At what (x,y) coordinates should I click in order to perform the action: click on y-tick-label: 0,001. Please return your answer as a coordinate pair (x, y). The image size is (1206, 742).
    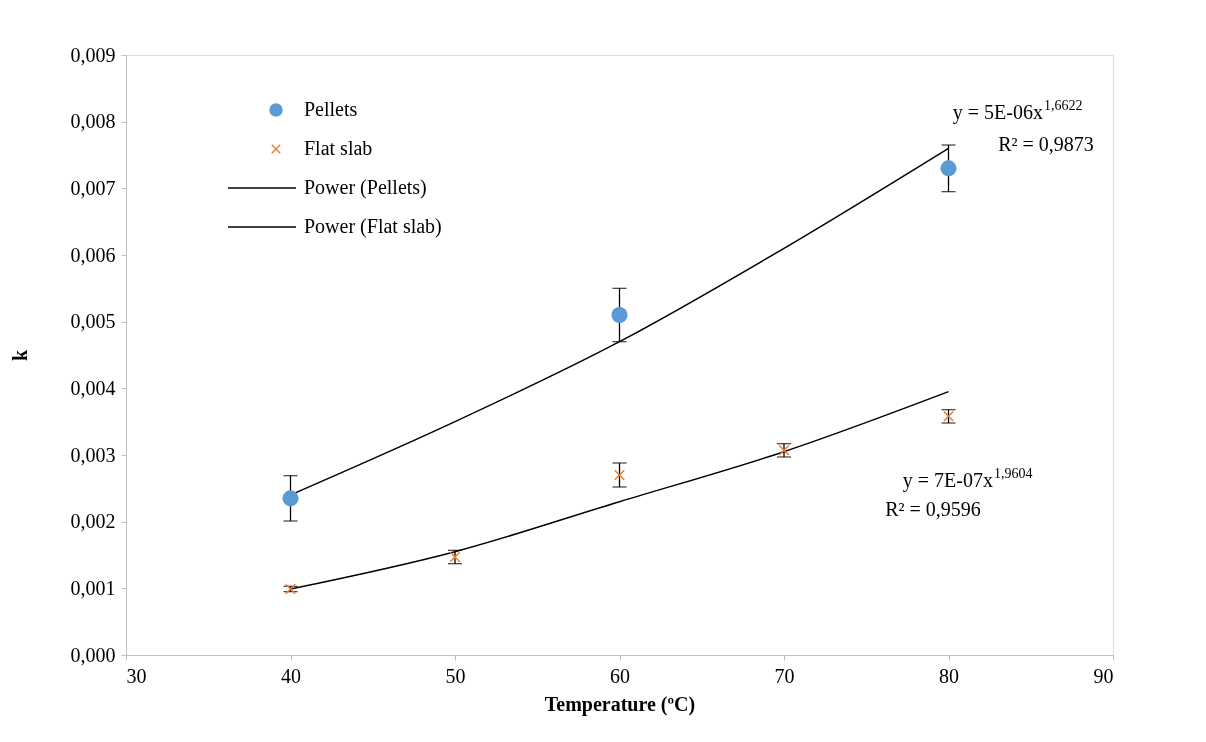
    Looking at the image, I should click on (93, 587).